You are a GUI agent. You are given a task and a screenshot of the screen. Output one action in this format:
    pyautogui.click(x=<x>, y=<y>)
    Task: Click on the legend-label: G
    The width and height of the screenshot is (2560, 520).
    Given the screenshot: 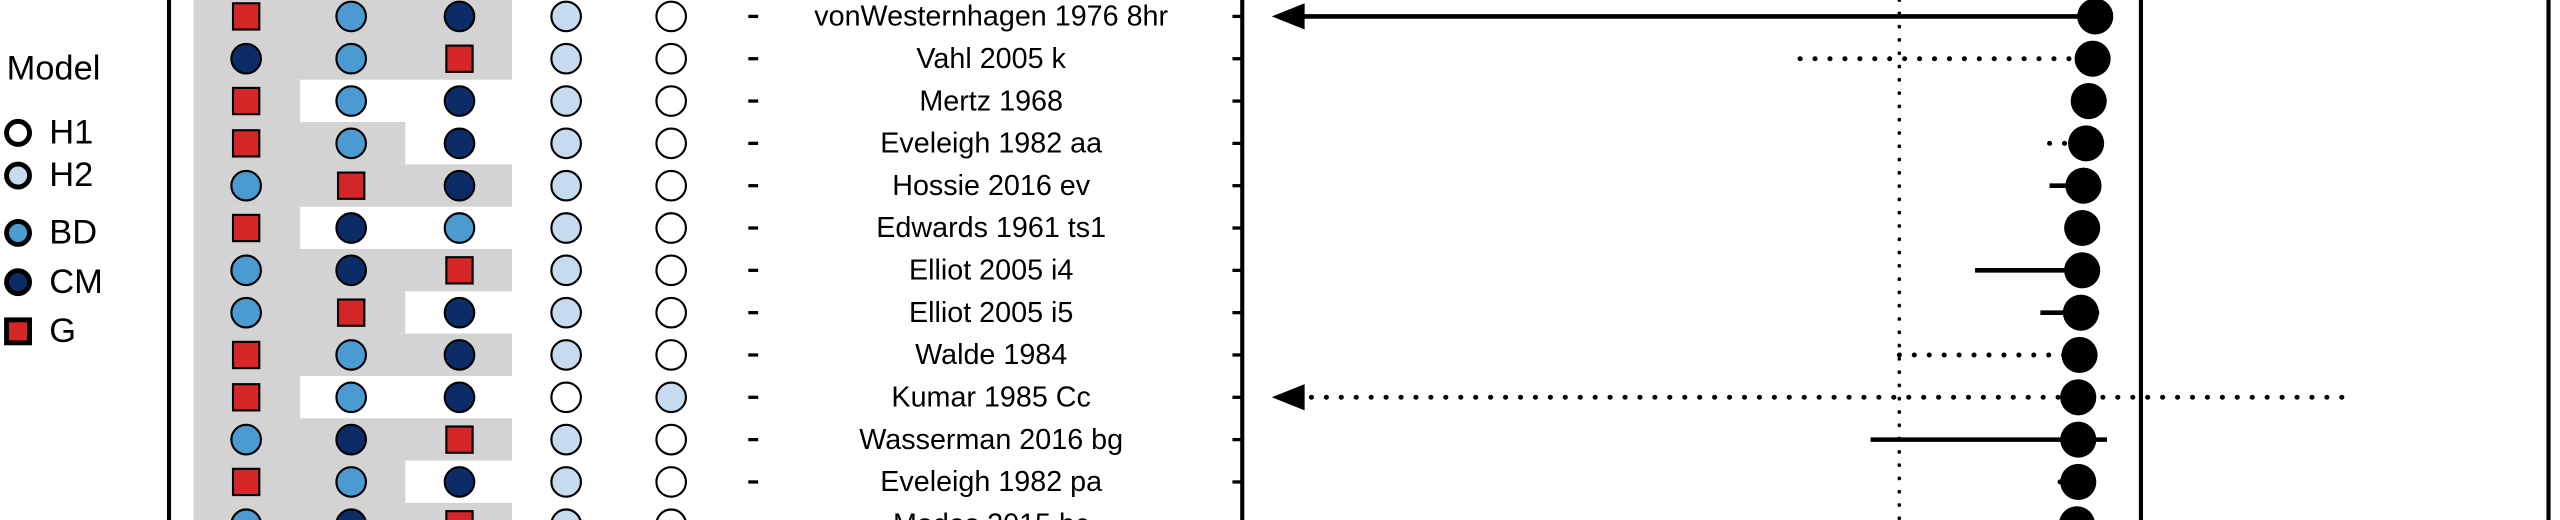 What is the action you would take?
    pyautogui.click(x=62, y=331)
    